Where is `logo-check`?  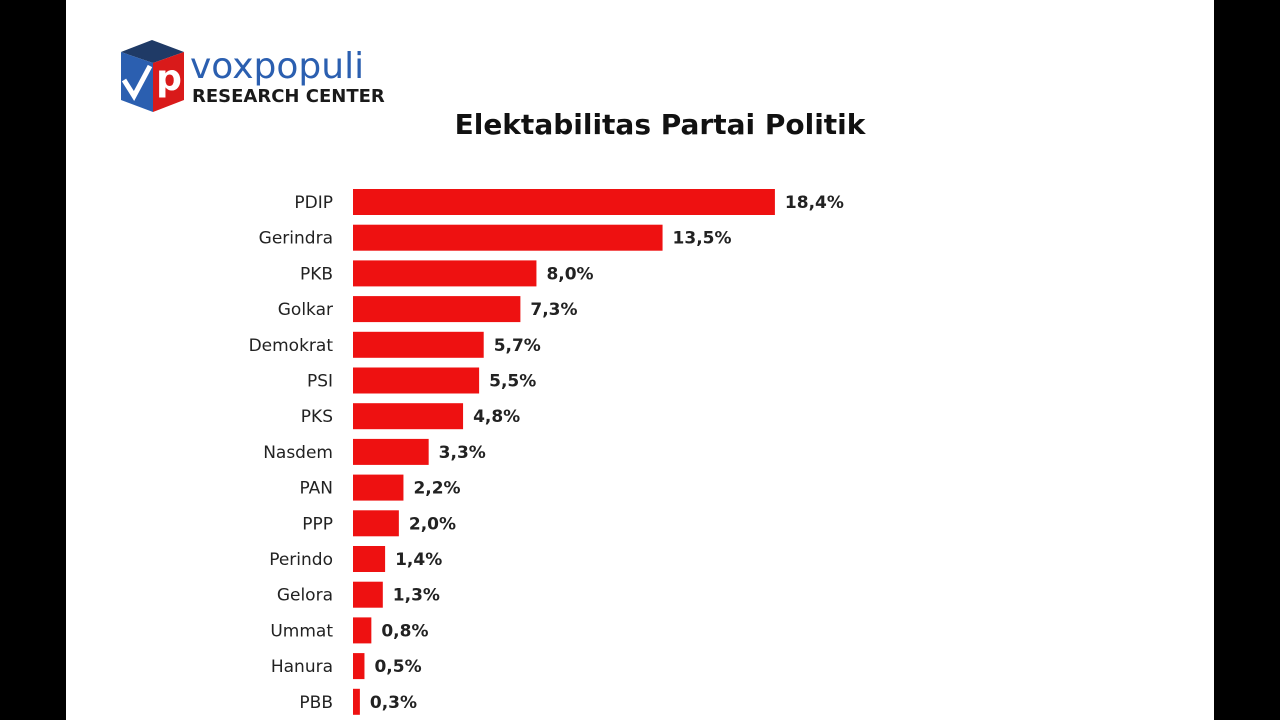 logo-check is located at coordinates (137, 82).